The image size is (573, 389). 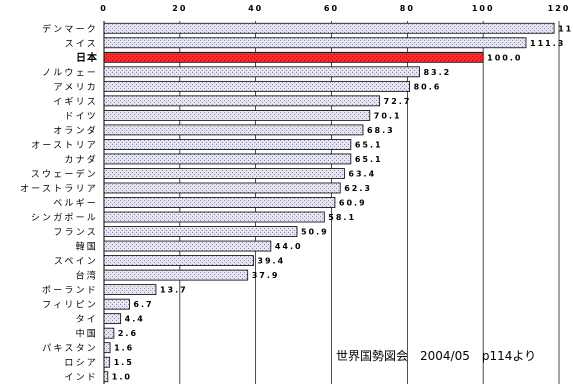 I want to click on value-label-オランダ: 68.3, so click(x=381, y=130).